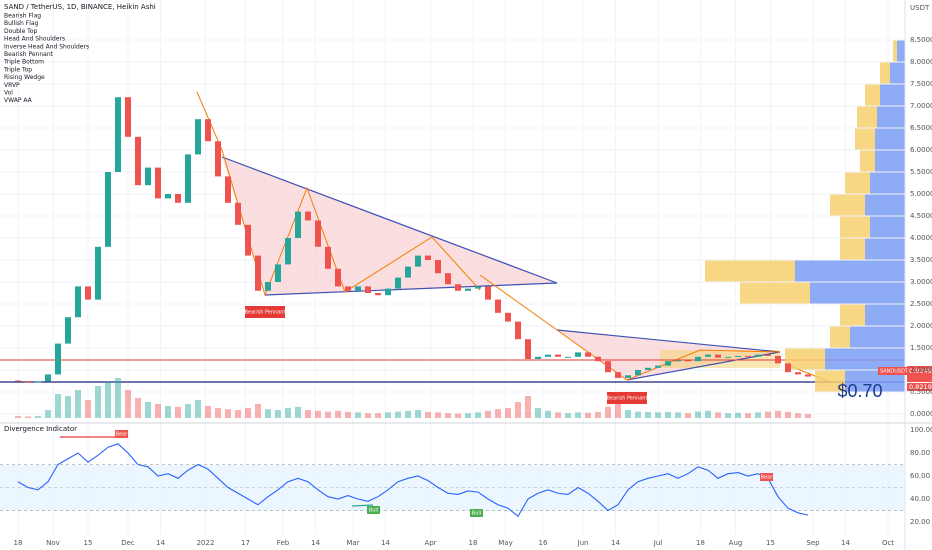 This screenshot has width=932, height=550. I want to click on y-tick-label: 6.5000, so click(921, 128).